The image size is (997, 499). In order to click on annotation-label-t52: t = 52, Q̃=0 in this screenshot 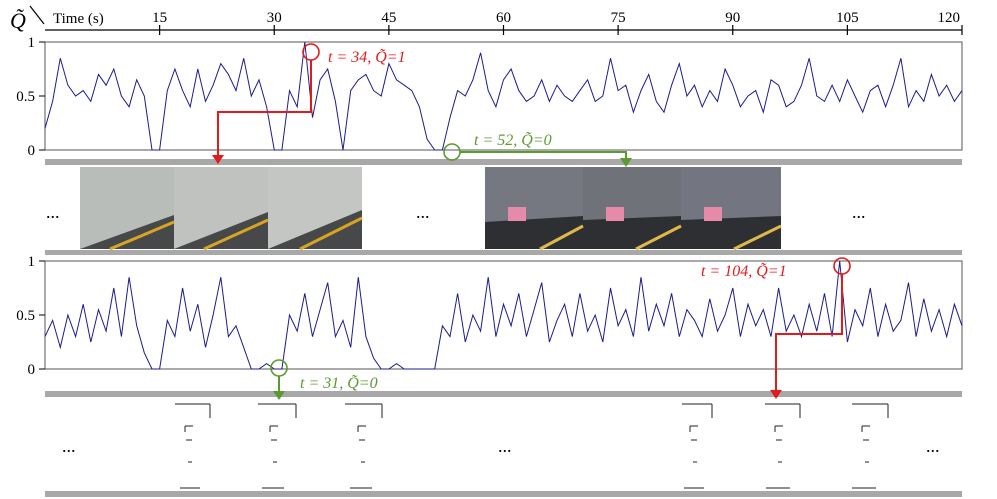, I will do `click(513, 140)`.